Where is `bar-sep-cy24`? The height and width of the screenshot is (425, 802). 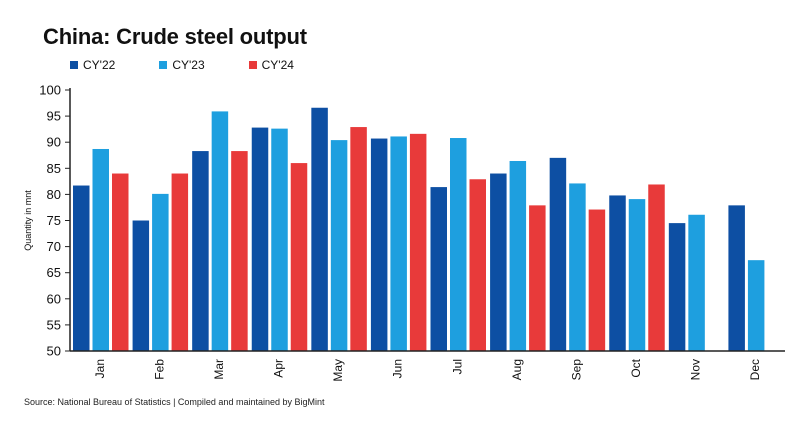
bar-sep-cy24 is located at coordinates (597, 280).